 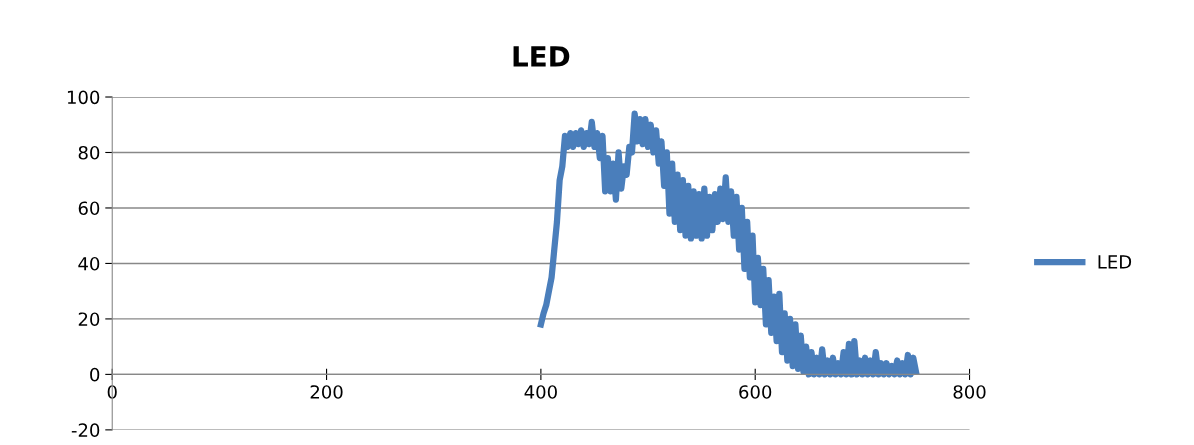 I want to click on x-tick-label: 0, so click(x=112, y=392).